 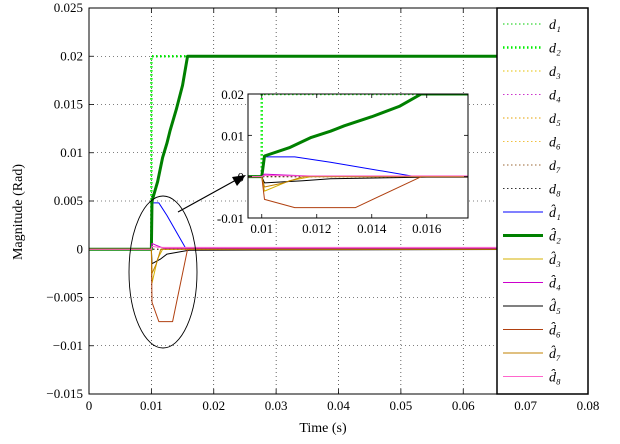 I want to click on legend-label-d7_hat: d̂₇, so click(x=555, y=353).